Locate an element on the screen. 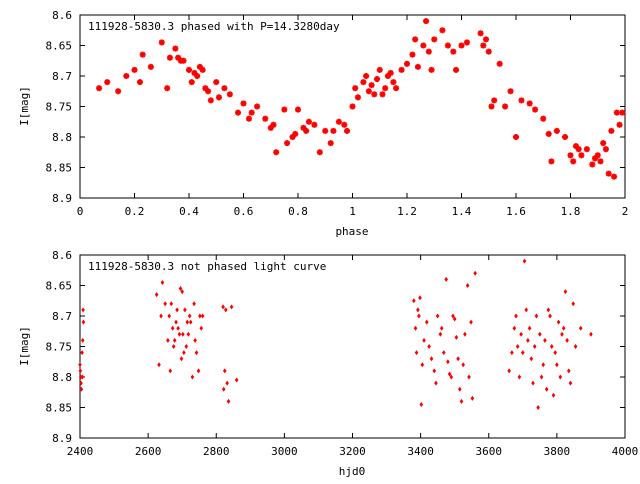 The image size is (640, 484). y-tick-label: 8.65 is located at coordinates (59, 46).